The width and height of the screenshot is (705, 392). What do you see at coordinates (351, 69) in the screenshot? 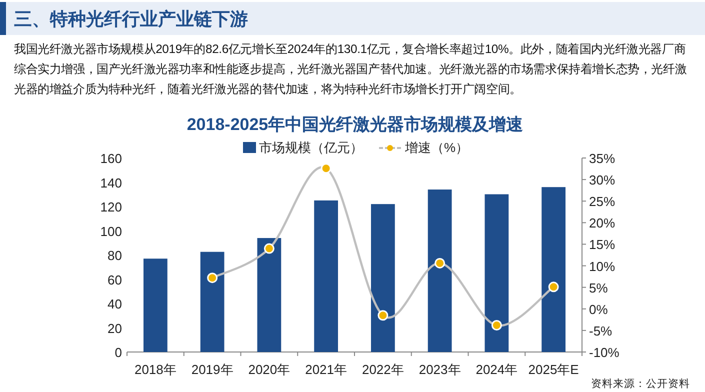
I see `text: 我国光纤激光器市场规模从2019年的82.6亿元增长至2024年的130.1亿元，复合增长率超过10%。此外，随着国内光纤激光器厂商综合实力增强，国产光纤激光器功率和性能逐步提高，光纤激光器国产替代加速。光纤激光器的市场需求保持着增长态势，光纤激光器的增益介质为特种光纤，随着光纤激光器的替代加速，将为特种光纤市场增长打开广阔空间。` at bounding box center [351, 69].